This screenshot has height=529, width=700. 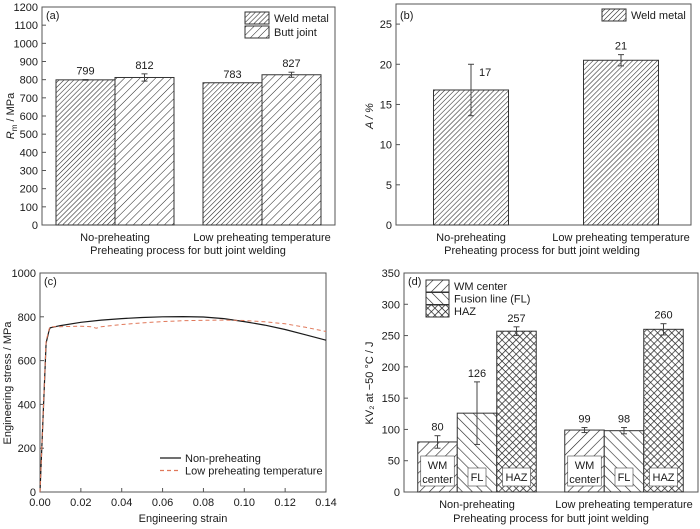 What do you see at coordinates (621, 142) in the screenshot?
I see `panel-b-bar` at bounding box center [621, 142].